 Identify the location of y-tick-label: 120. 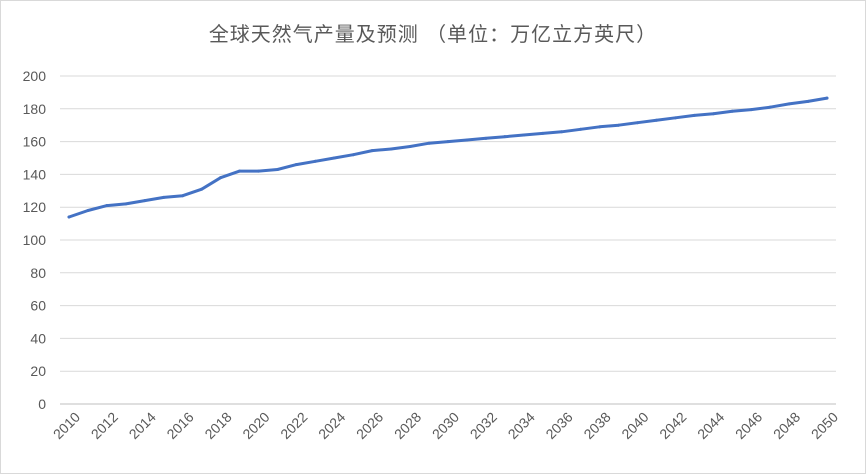
(35, 207).